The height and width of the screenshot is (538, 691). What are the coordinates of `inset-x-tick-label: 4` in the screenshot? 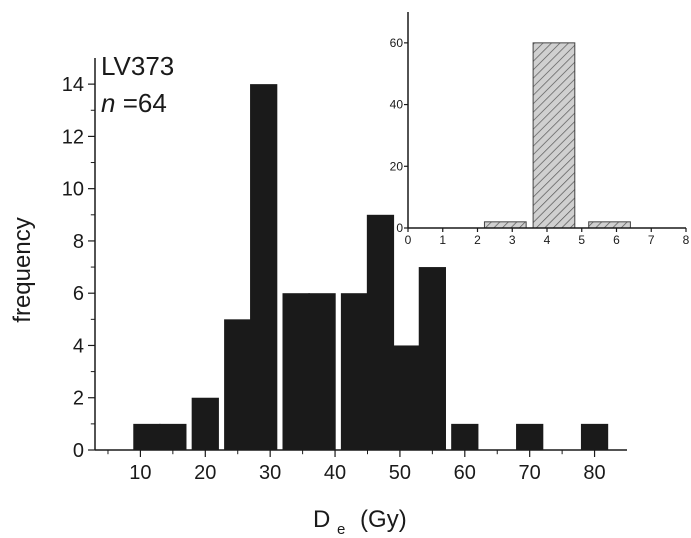 It's located at (547, 240).